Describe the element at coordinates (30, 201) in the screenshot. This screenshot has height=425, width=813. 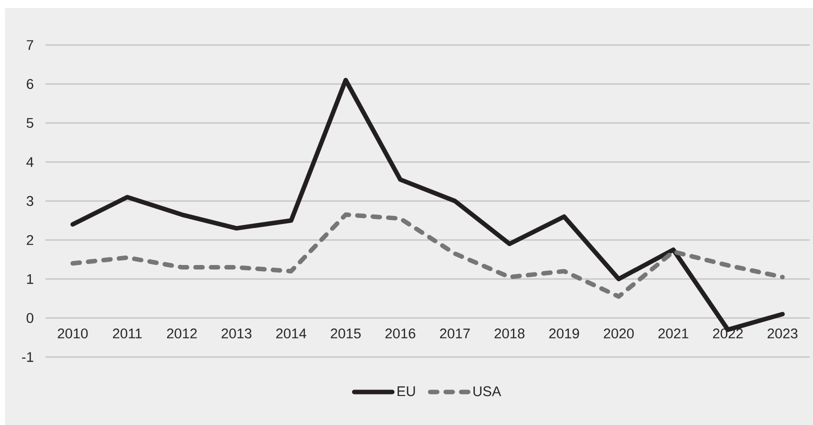
I see `y-tick-label: 3` at that location.